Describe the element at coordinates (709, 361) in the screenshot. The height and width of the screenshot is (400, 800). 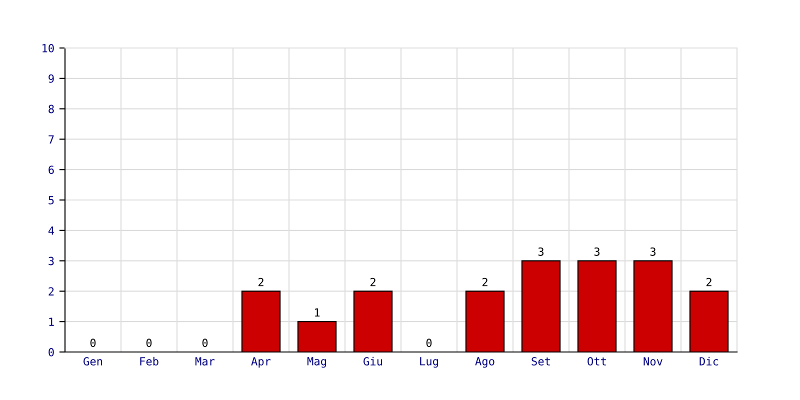
I see `x-tick-label: Dic` at that location.